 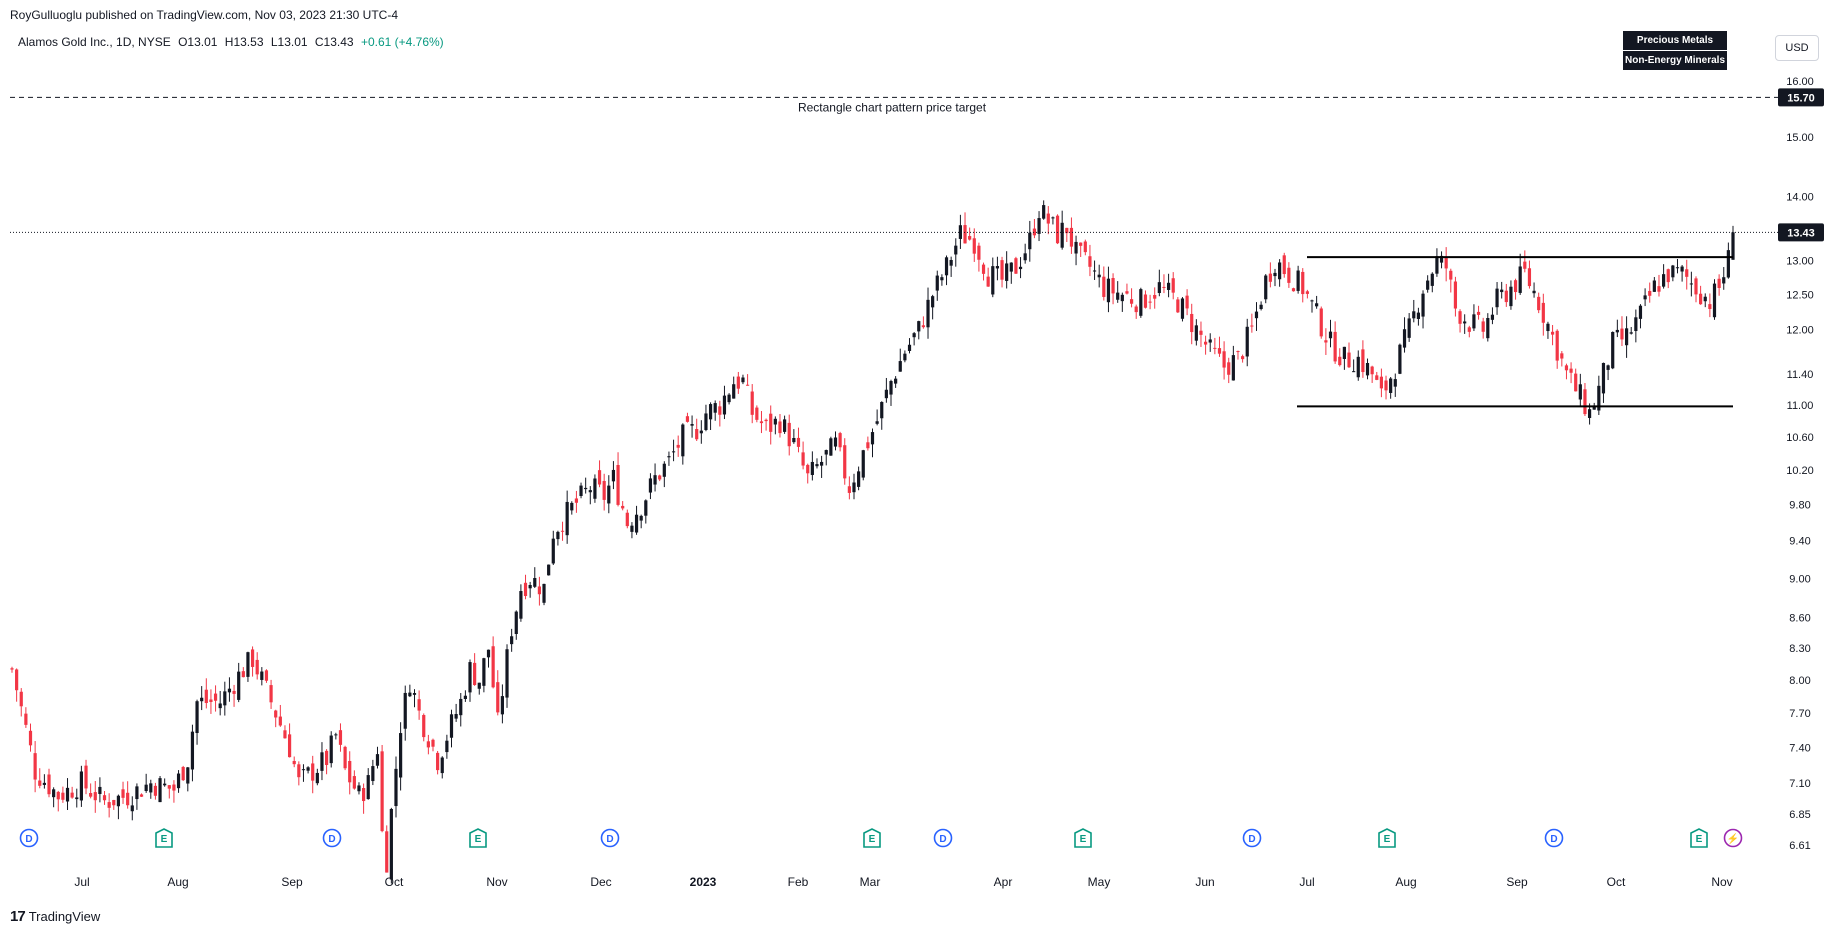 I want to click on x-tick-label: Feb, so click(x=798, y=882).